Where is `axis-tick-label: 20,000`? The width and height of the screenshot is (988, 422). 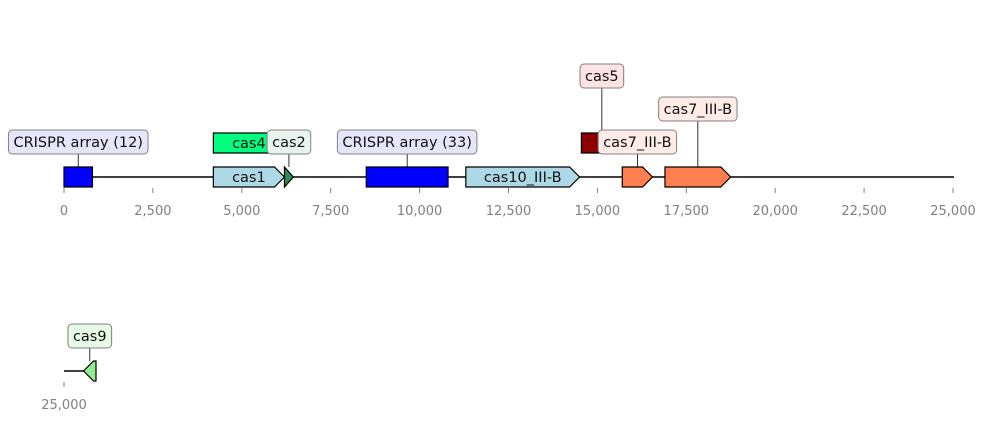
axis-tick-label: 20,000 is located at coordinates (775, 211).